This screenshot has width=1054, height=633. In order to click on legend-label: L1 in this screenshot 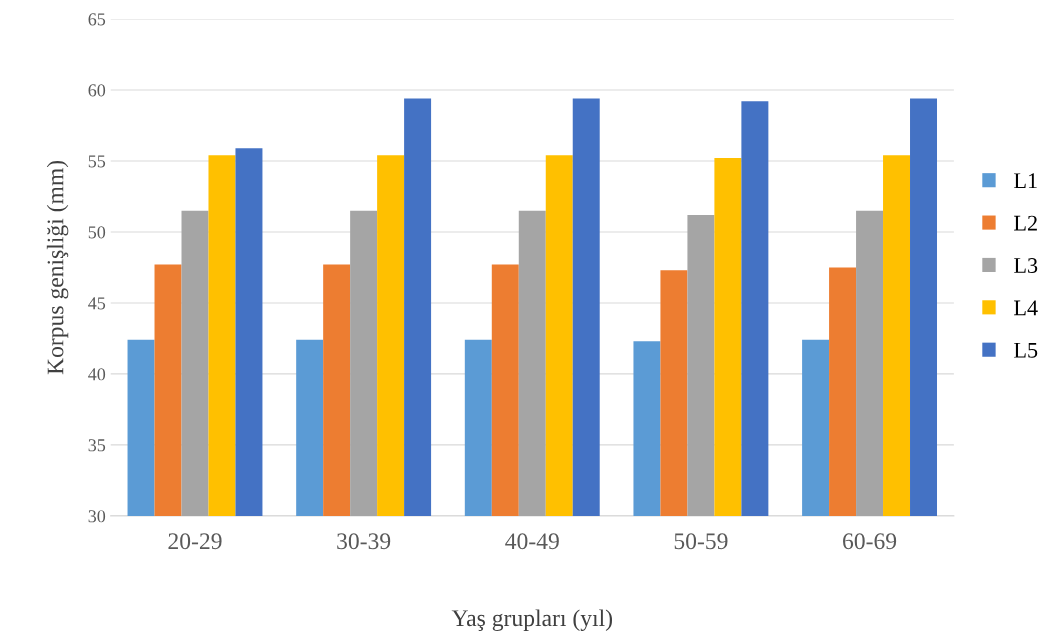, I will do `click(1025, 181)`.